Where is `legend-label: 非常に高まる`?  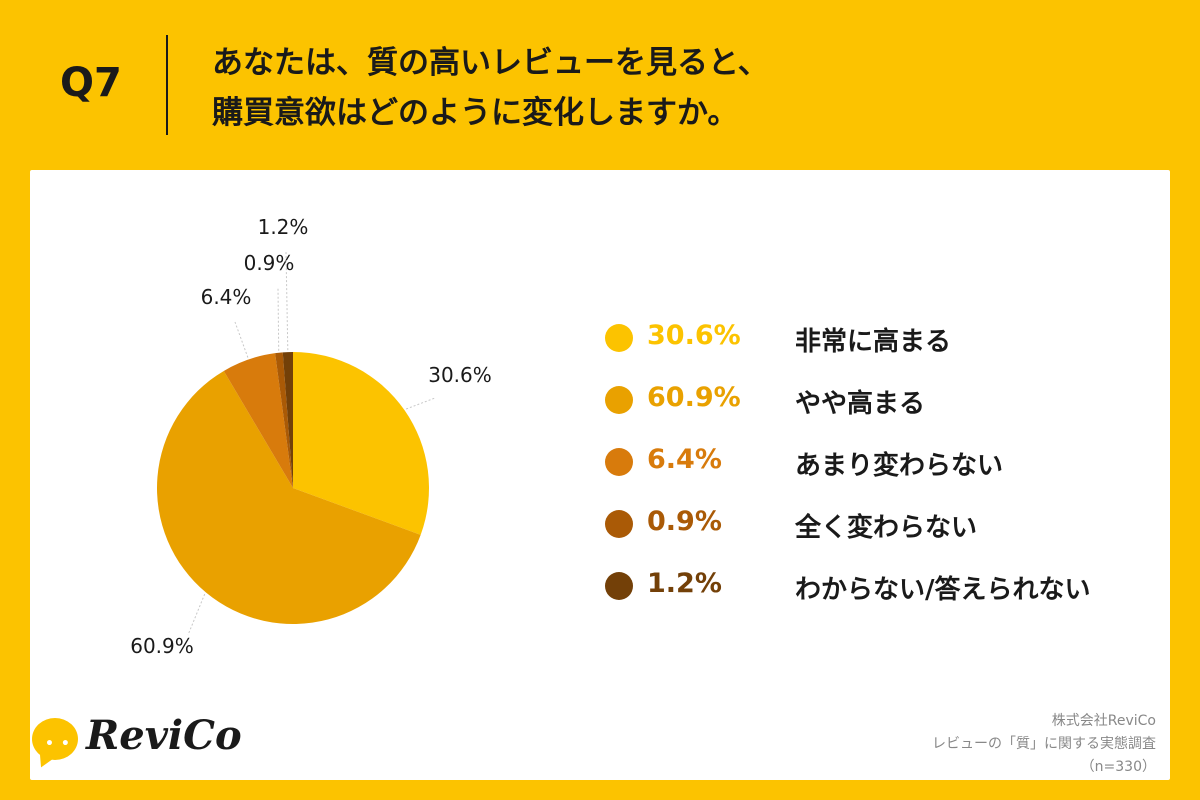
legend-label: 非常に高まる is located at coordinates (873, 342).